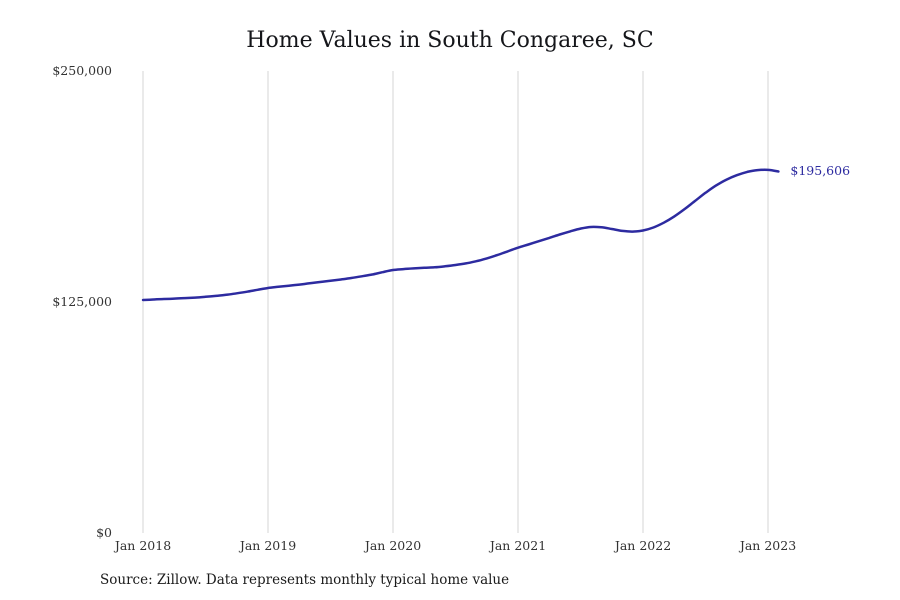 The height and width of the screenshot is (600, 900). I want to click on y-tick-label: $125,000, so click(82, 301).